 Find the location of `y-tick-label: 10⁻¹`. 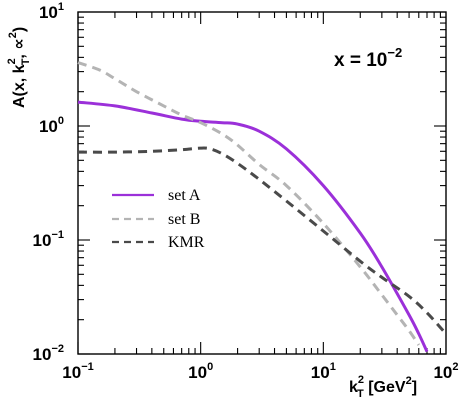

y-tick-label: 10⁻¹ is located at coordinates (48, 239).